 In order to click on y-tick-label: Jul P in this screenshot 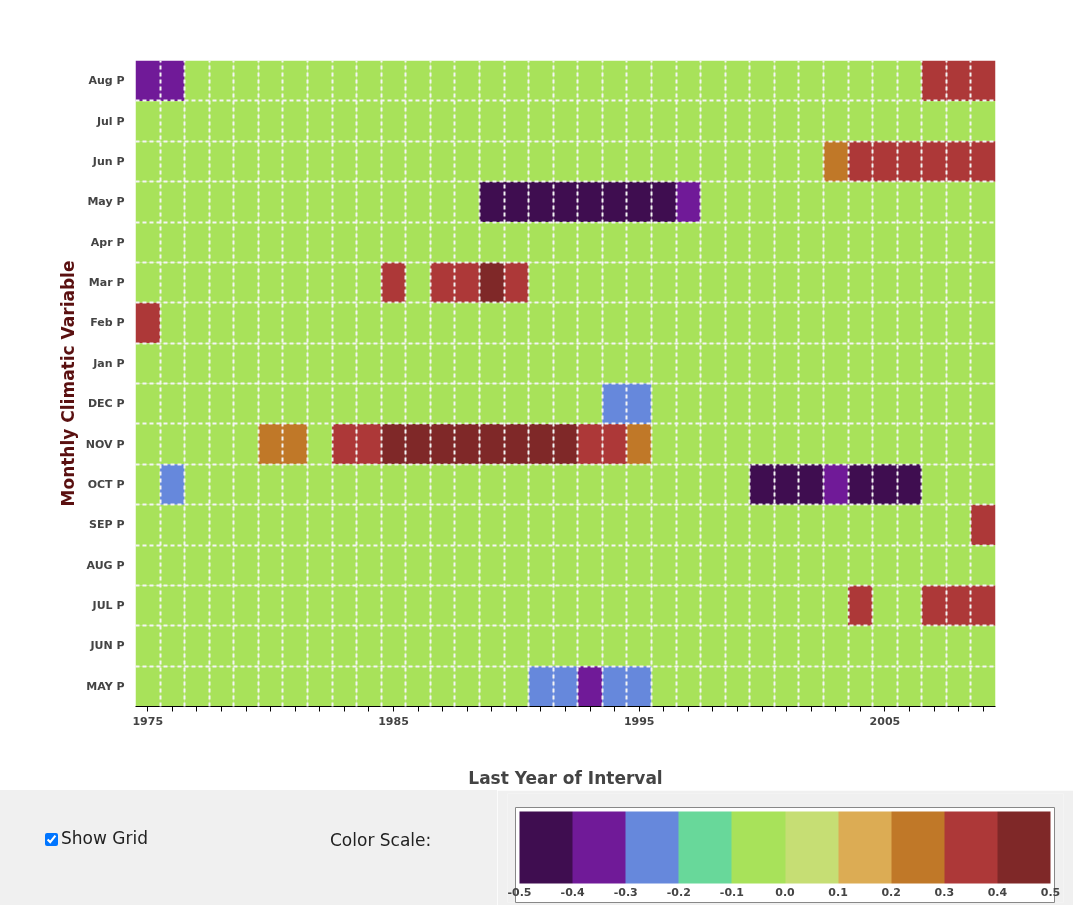, I will do `click(110, 121)`.